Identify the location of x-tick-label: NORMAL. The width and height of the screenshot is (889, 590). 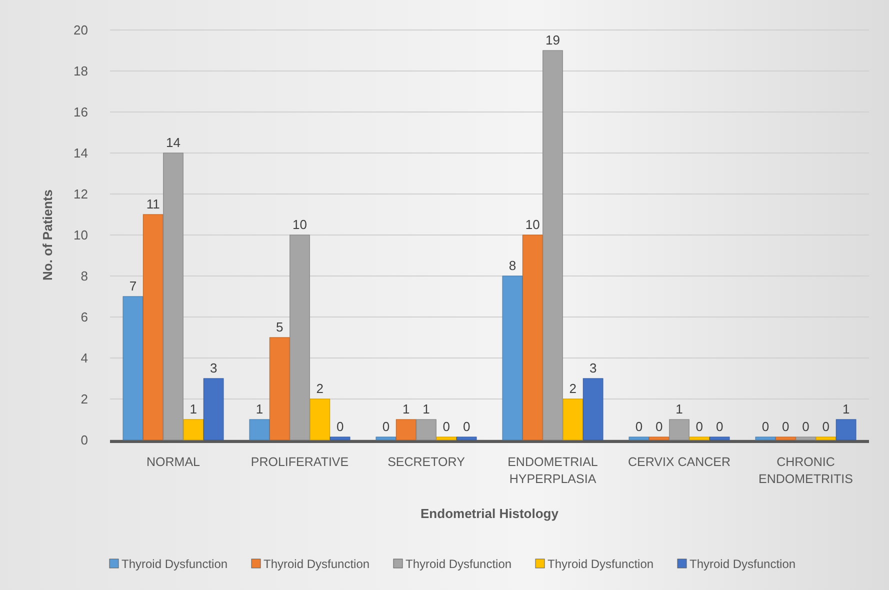
(173, 462).